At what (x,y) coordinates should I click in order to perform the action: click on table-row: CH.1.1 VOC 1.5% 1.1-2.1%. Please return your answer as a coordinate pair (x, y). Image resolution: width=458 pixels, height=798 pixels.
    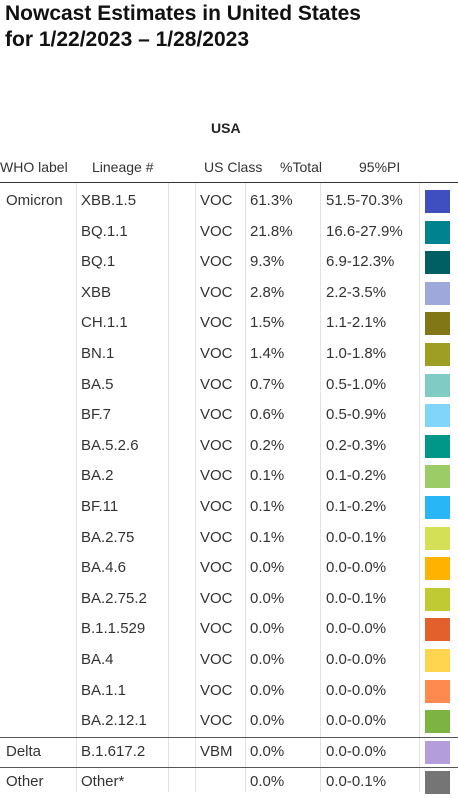
    Looking at the image, I should click on (229, 323).